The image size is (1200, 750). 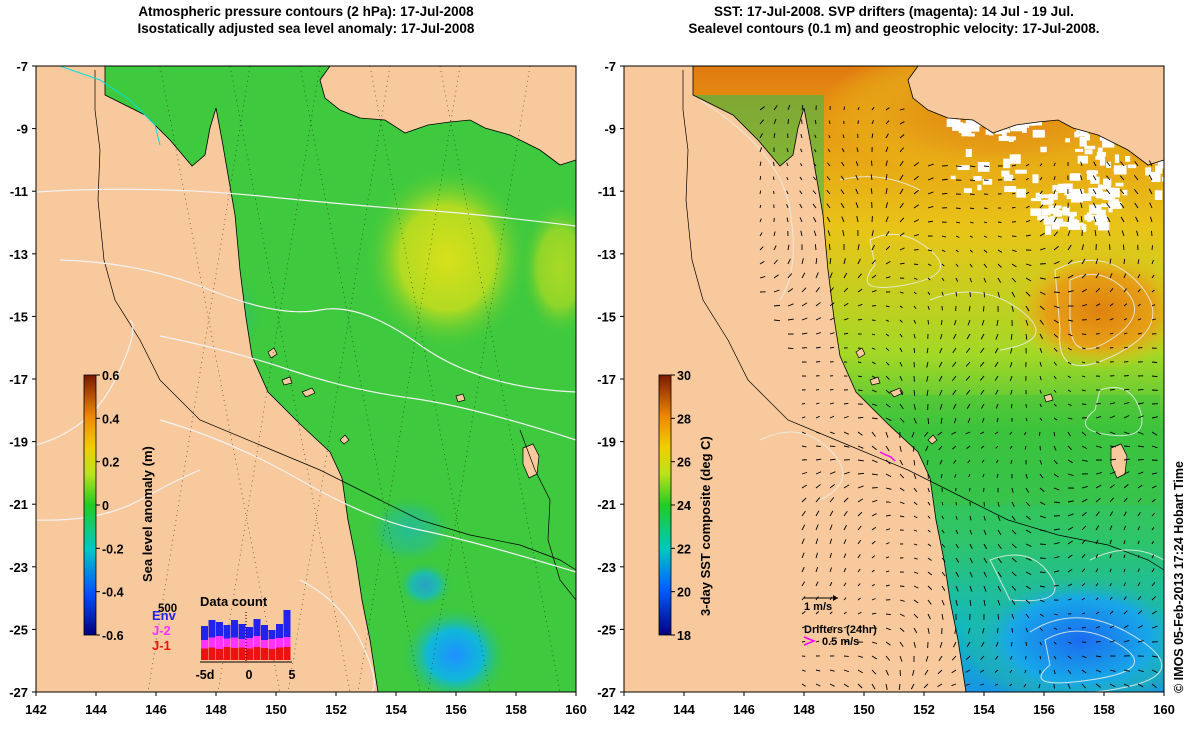 What do you see at coordinates (674, 506) in the screenshot?
I see `sst-colorbar: 30 28 26 24 22 20 18` at bounding box center [674, 506].